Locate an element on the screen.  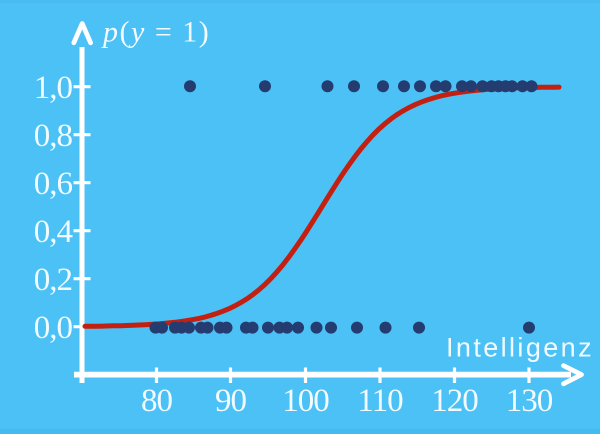
svg-text: 100 is located at coordinates (305, 401).